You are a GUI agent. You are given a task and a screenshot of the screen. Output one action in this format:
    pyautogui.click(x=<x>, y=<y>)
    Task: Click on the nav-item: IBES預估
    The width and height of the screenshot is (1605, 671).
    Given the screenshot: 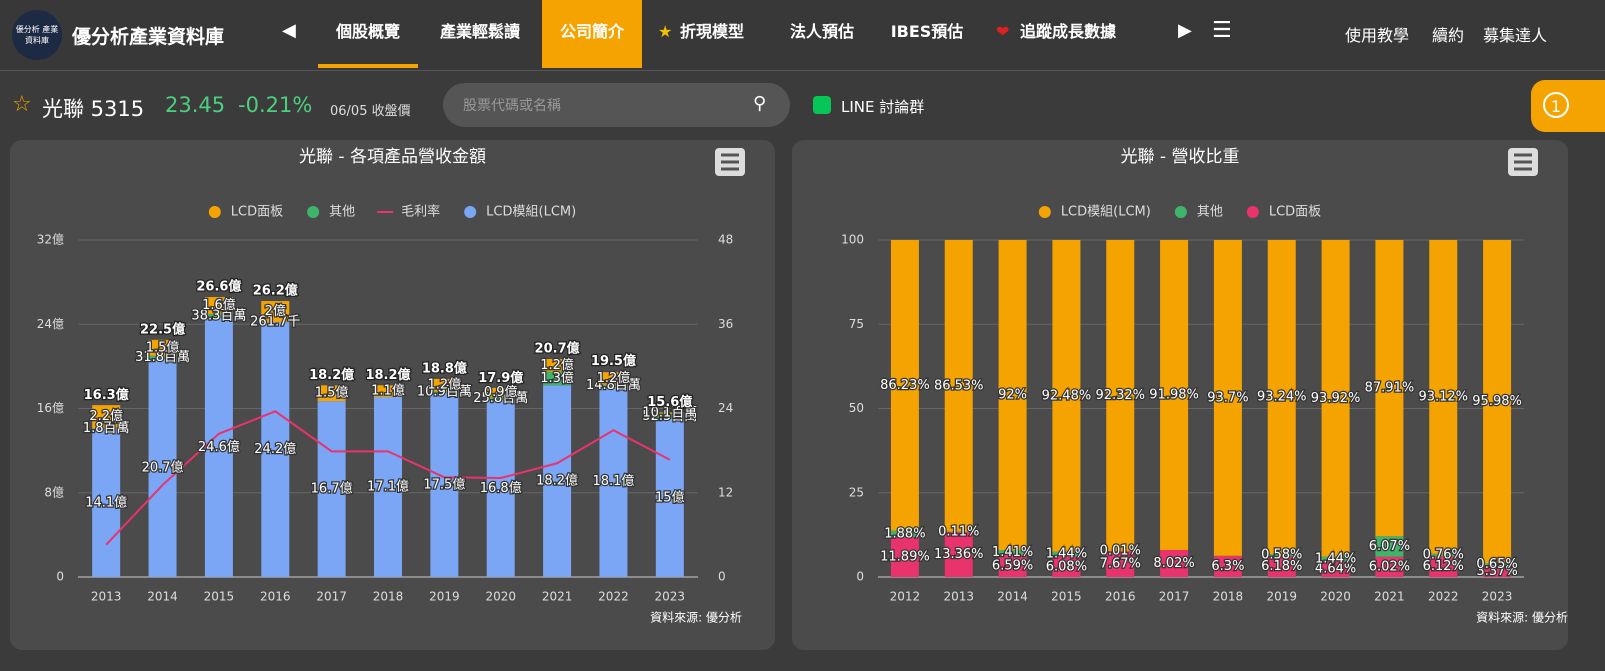 What is the action you would take?
    pyautogui.click(x=927, y=34)
    